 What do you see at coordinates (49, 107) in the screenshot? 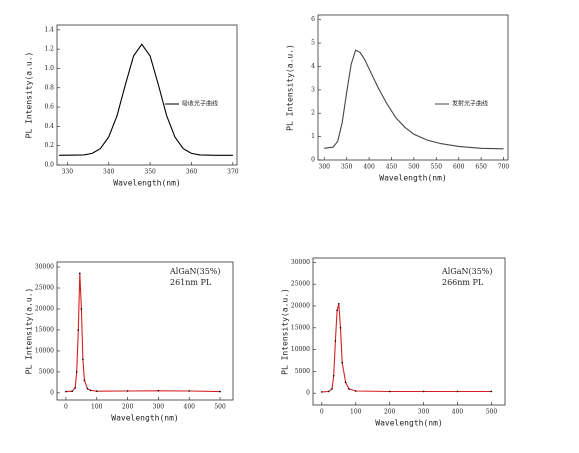
I see `y-tick-label: 0.6` at bounding box center [49, 107].